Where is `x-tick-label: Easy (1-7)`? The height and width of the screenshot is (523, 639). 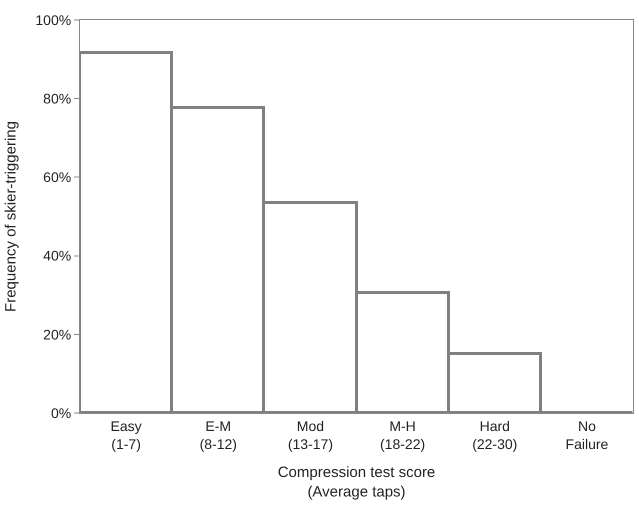
x-tick-label: Easy (1-7) is located at coordinates (126, 435).